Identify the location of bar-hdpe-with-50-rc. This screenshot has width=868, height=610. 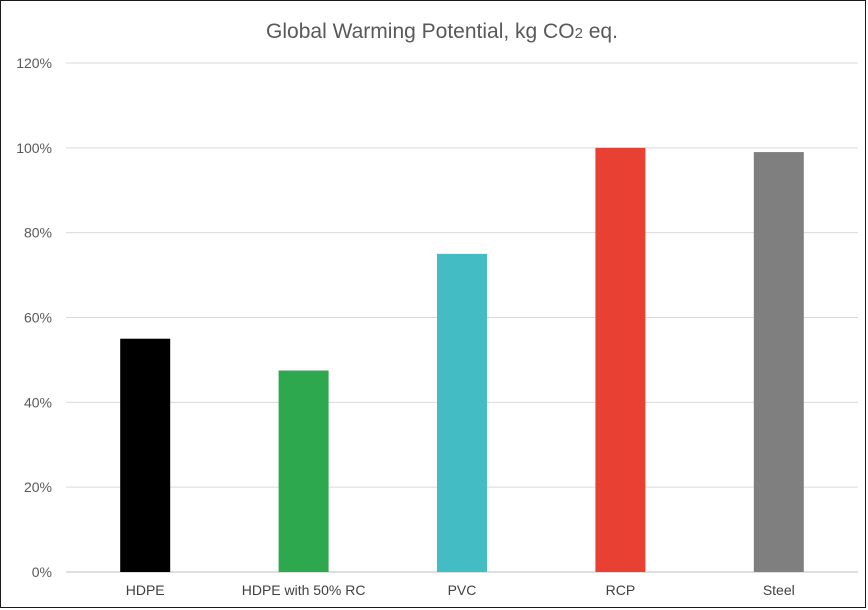
(303, 471).